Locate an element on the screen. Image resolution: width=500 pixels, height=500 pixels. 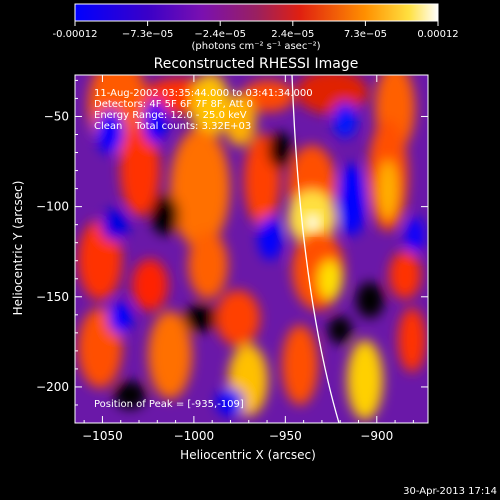
annotation-counts: Clean Total counts: 3.32E+03 is located at coordinates (172, 126).